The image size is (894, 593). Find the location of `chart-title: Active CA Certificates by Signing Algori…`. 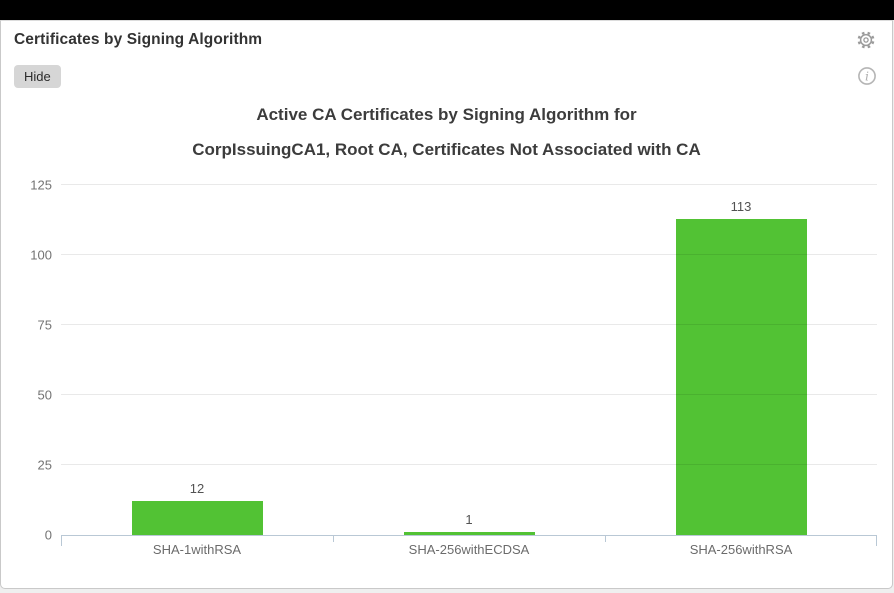

chart-title: Active CA Certificates by Signing Algori… is located at coordinates (446, 132).